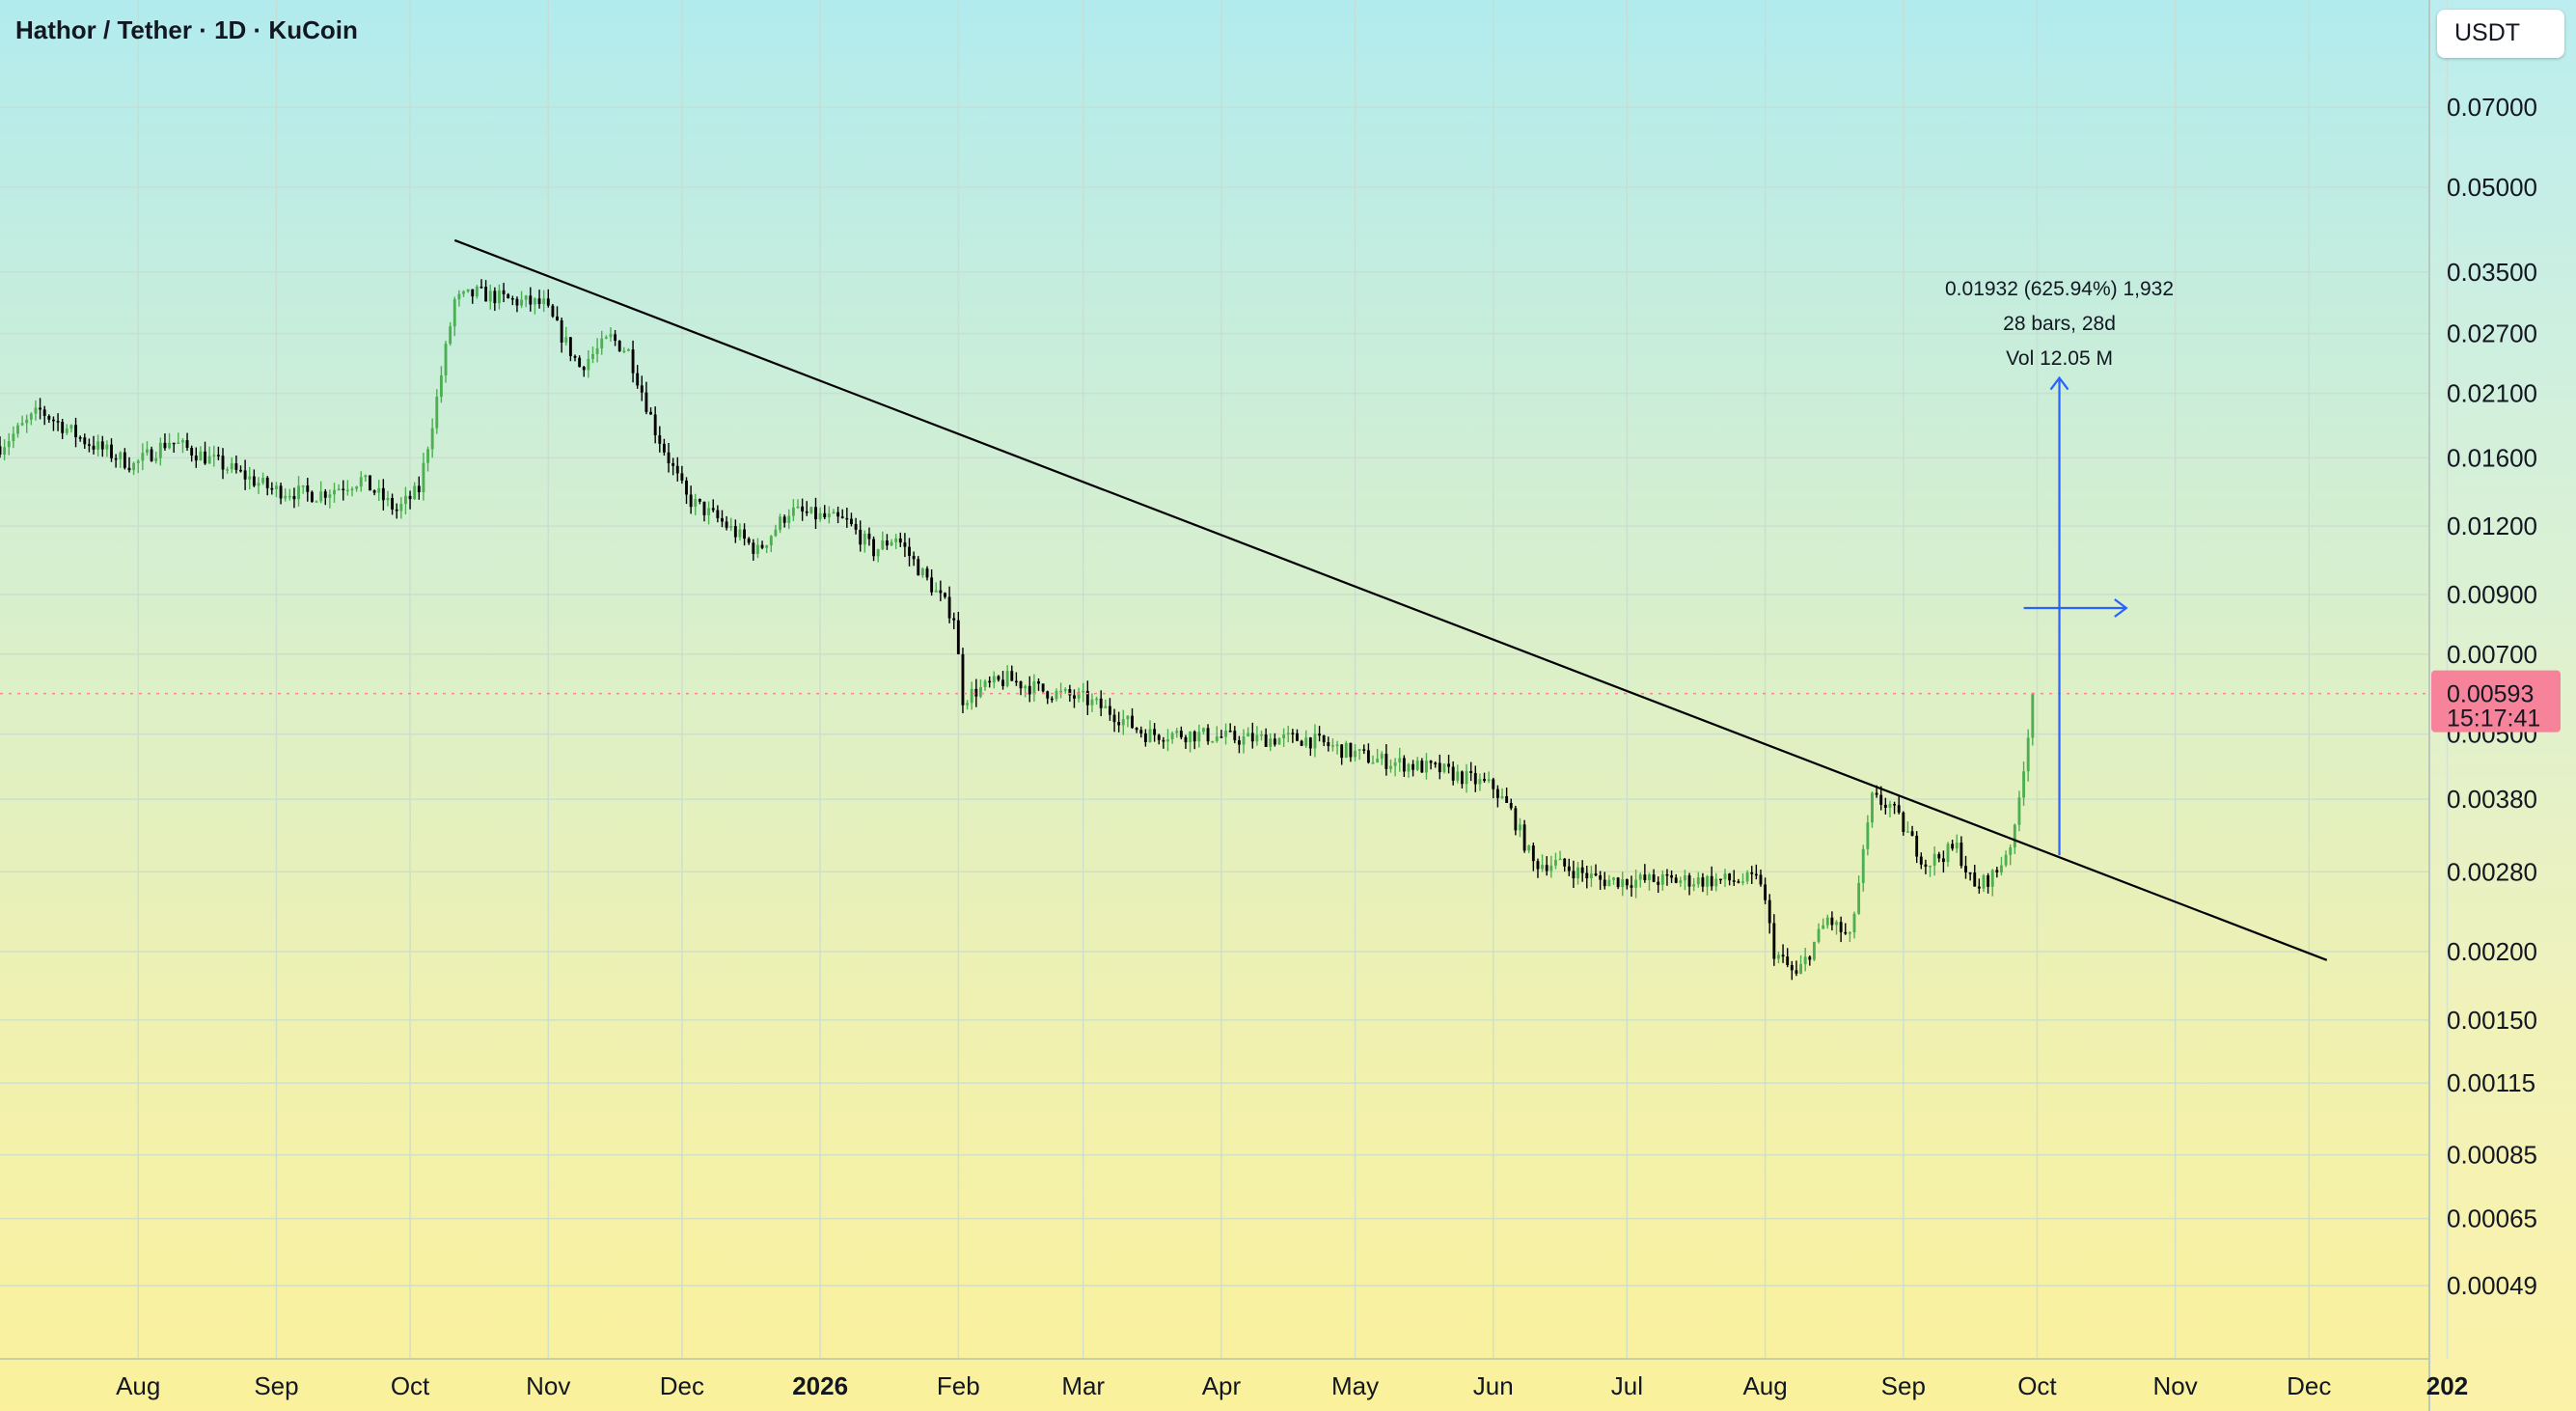 This screenshot has height=1411, width=2576. Describe the element at coordinates (410, 1385) in the screenshot. I see `x-tick-label: Oct` at that location.